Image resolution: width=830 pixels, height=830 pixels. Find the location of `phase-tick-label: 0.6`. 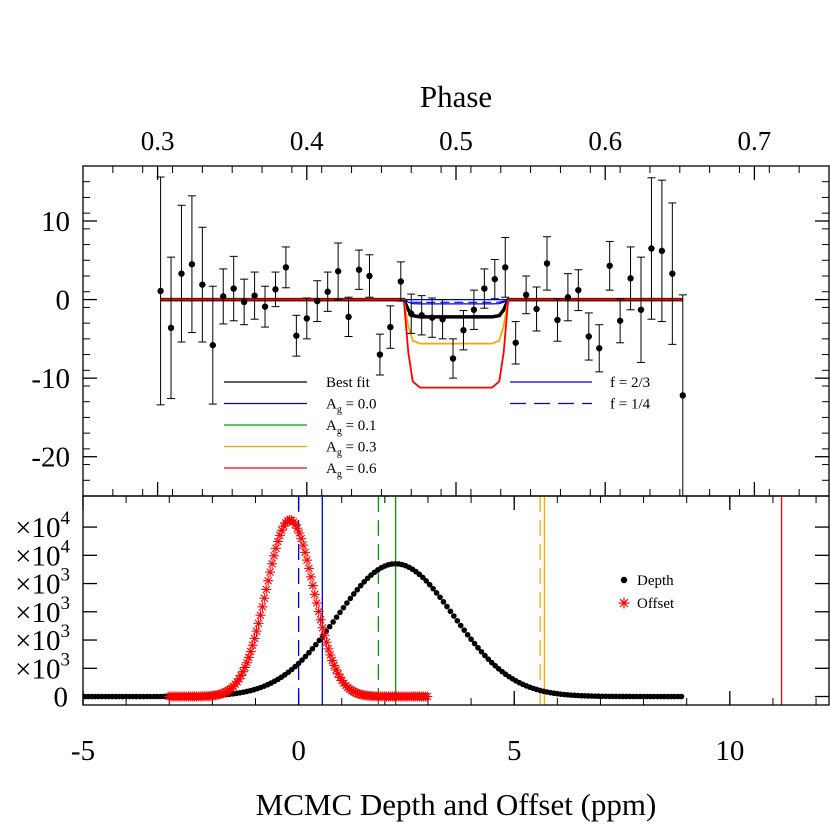

phase-tick-label: 0.6 is located at coordinates (605, 141).